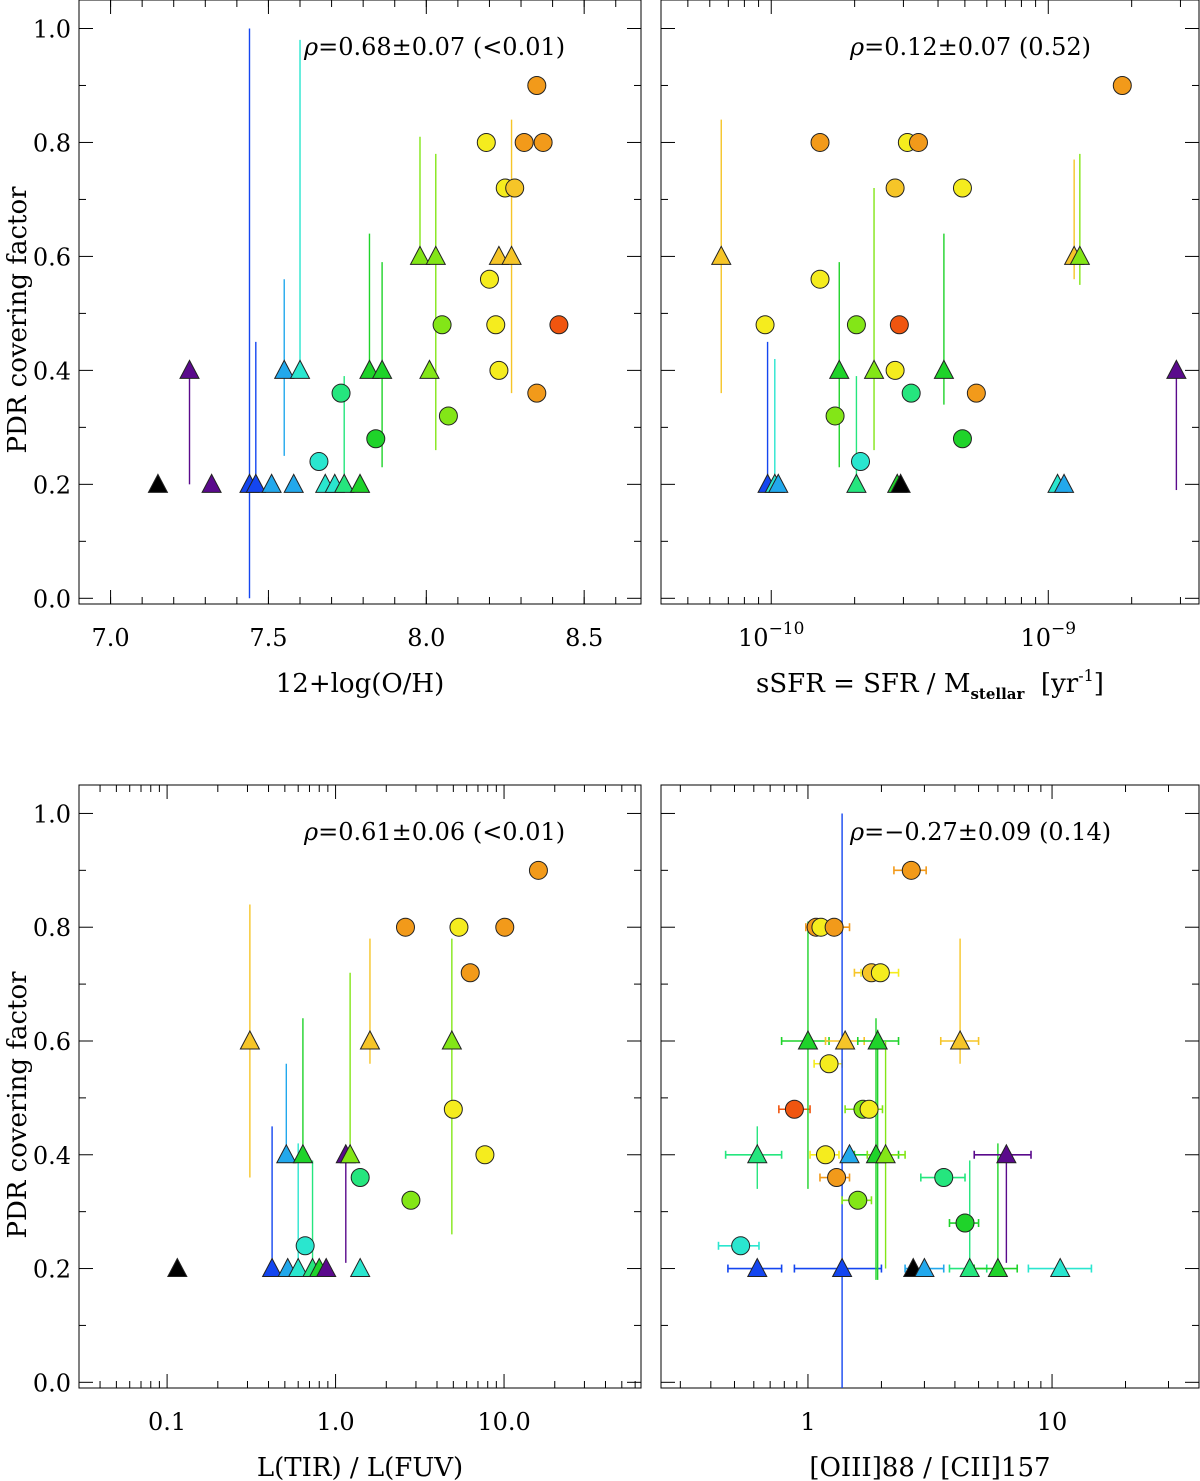 This screenshot has height=1481, width=1200. What do you see at coordinates (970, 47) in the screenshot?
I see `correlation-annotation: ρ=0.12±0.07 (0.52)` at bounding box center [970, 47].